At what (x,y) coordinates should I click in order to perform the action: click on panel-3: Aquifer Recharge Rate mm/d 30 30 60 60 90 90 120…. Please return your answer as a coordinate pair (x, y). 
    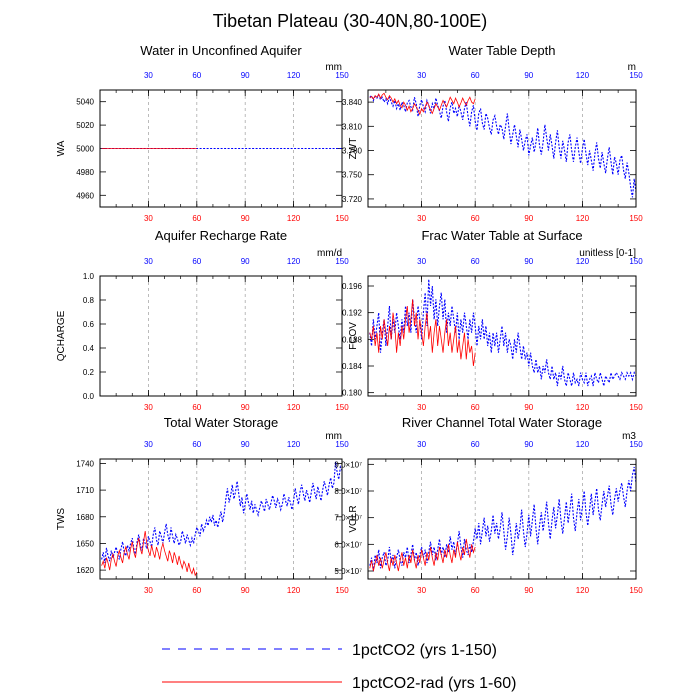
    Looking at the image, I should click on (202, 320).